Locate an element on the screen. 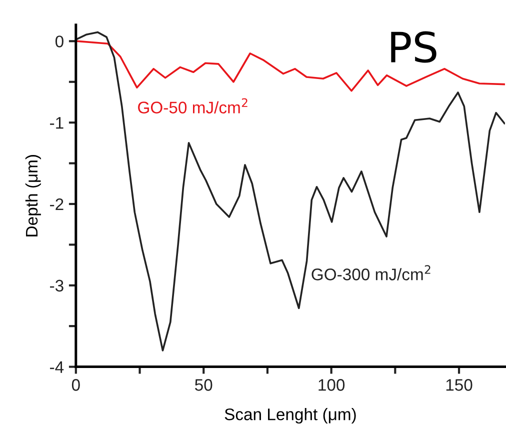 This screenshot has height=429, width=506. y-tick-label: -3 is located at coordinates (57, 286).